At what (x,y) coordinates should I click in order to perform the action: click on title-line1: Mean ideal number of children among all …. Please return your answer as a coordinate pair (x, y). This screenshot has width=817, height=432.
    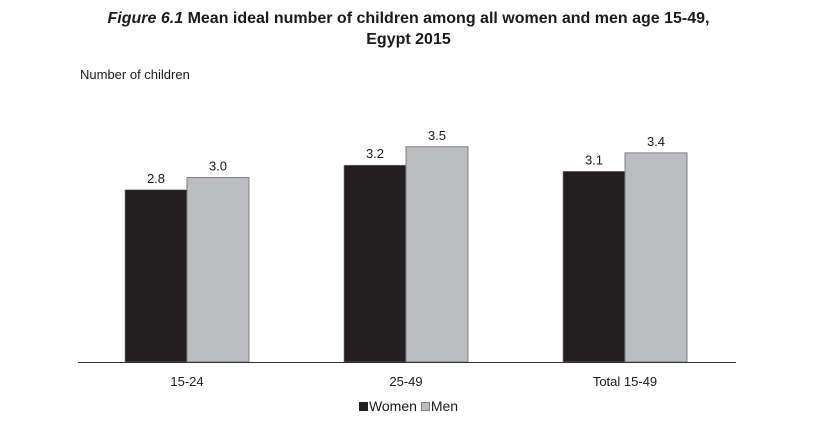
    Looking at the image, I should click on (448, 18).